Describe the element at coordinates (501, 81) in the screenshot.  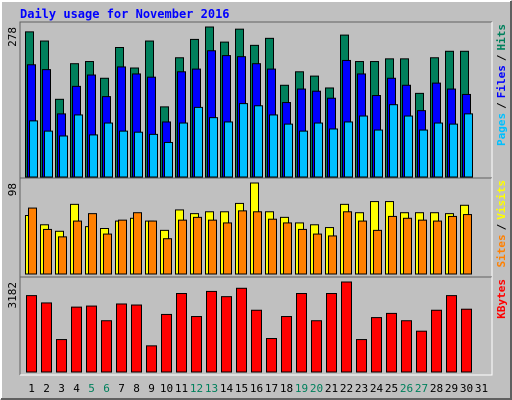
I see `legend-entry: Files` at that location.